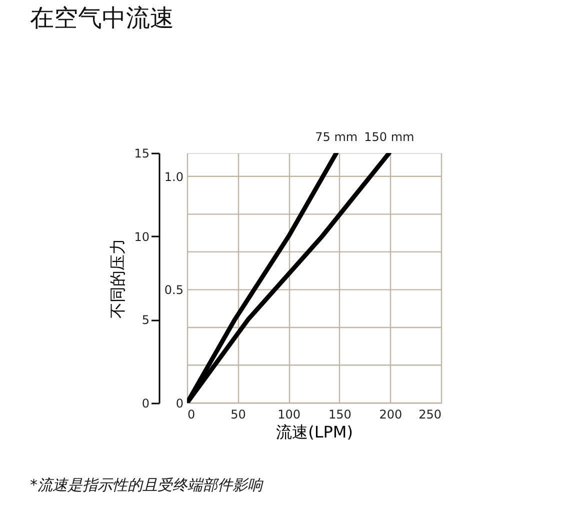  Describe the element at coordinates (174, 177) in the screenshot. I see `y2-tick-label: 1.0` at that location.